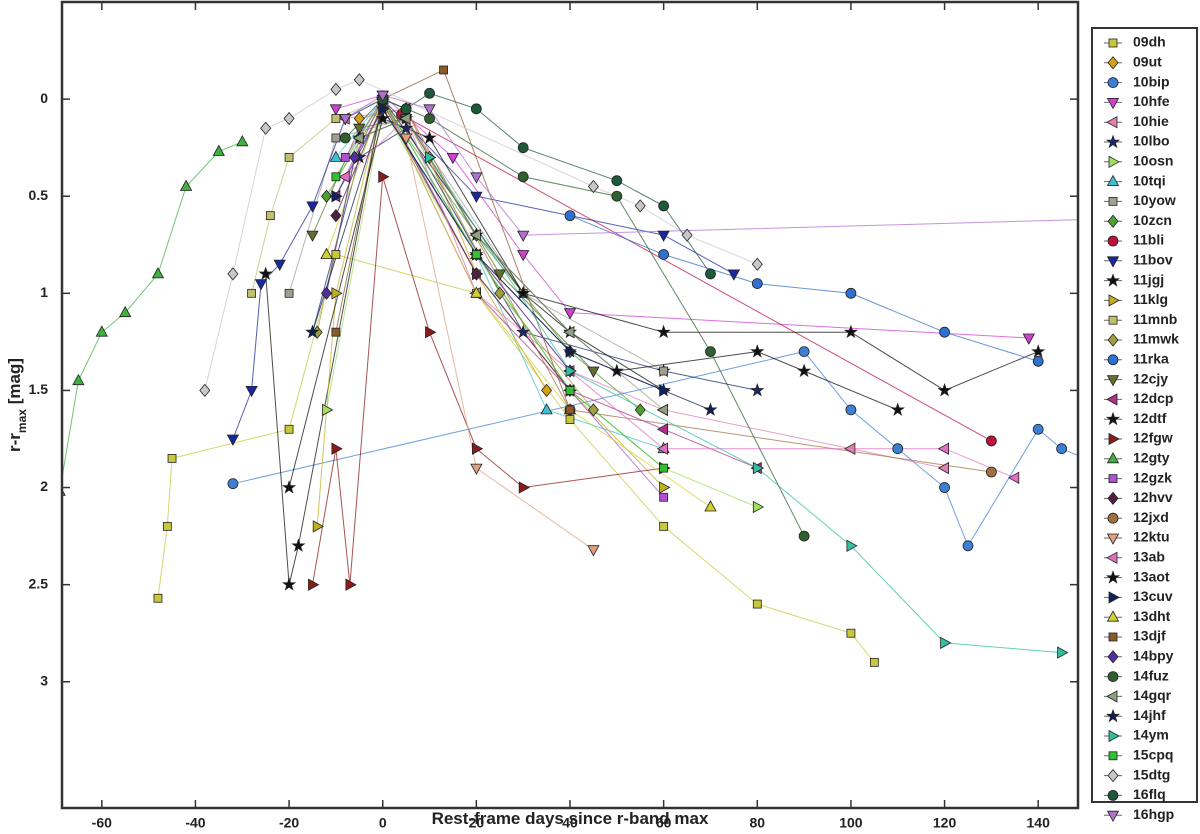  What do you see at coordinates (289, 822) in the screenshot?
I see `x-tick-label: -20` at bounding box center [289, 822].